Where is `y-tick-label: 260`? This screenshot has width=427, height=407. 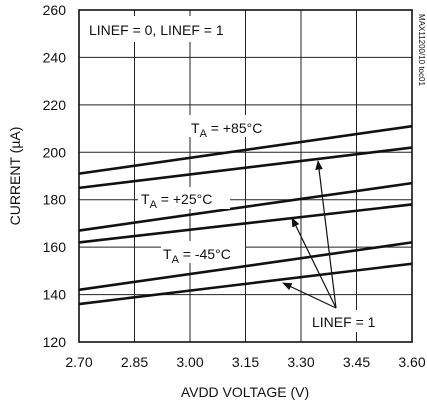
y-tick-label: 260 is located at coordinates (55, 10).